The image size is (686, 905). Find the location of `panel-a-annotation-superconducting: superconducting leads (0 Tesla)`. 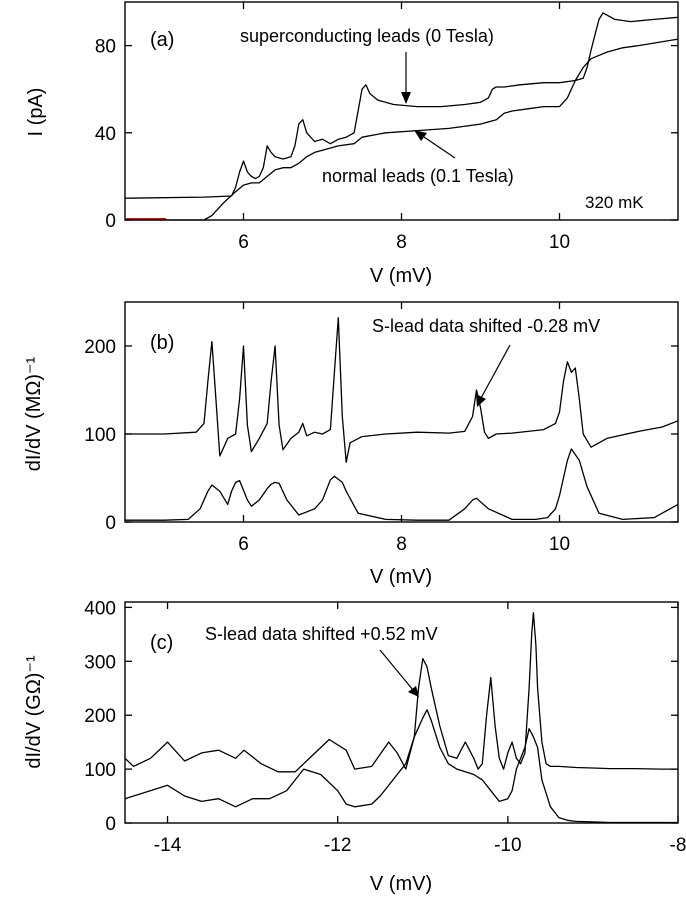

panel-a-annotation-superconducting: superconducting leads (0 Tesla) is located at coordinates (367, 36).